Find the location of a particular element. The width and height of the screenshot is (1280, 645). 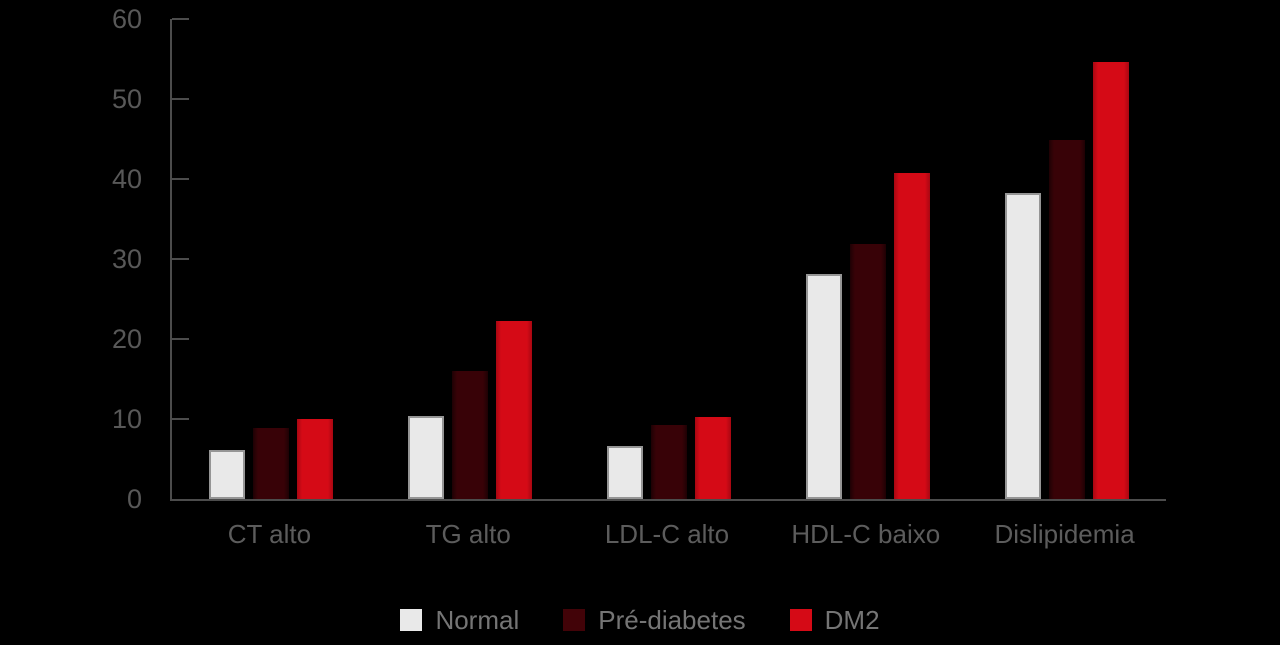

bar-pre-diabetes-ldl-c-alto is located at coordinates (669, 462).